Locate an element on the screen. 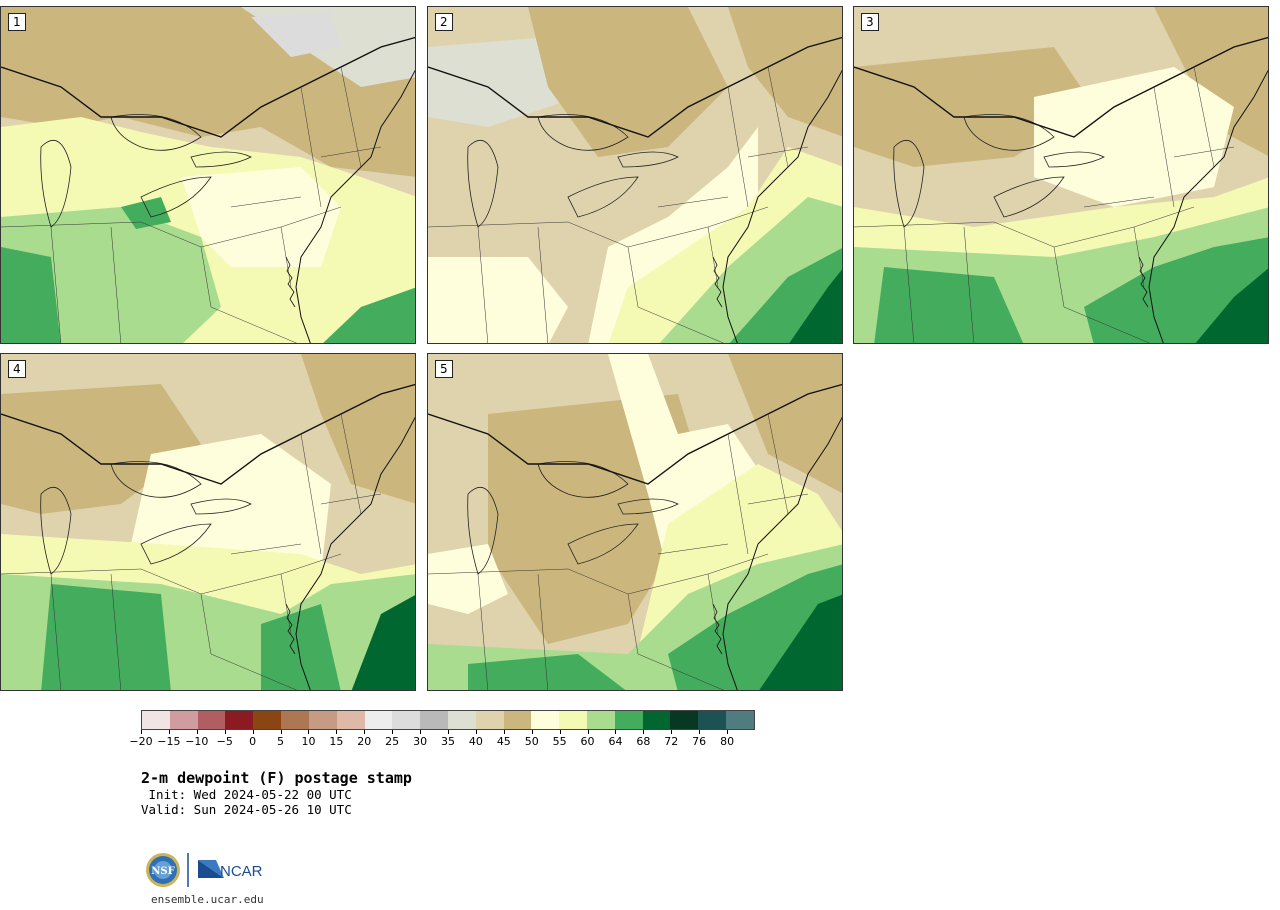 The height and width of the screenshot is (910, 1280). colorbar-tick-label: 15 is located at coordinates (336, 741).